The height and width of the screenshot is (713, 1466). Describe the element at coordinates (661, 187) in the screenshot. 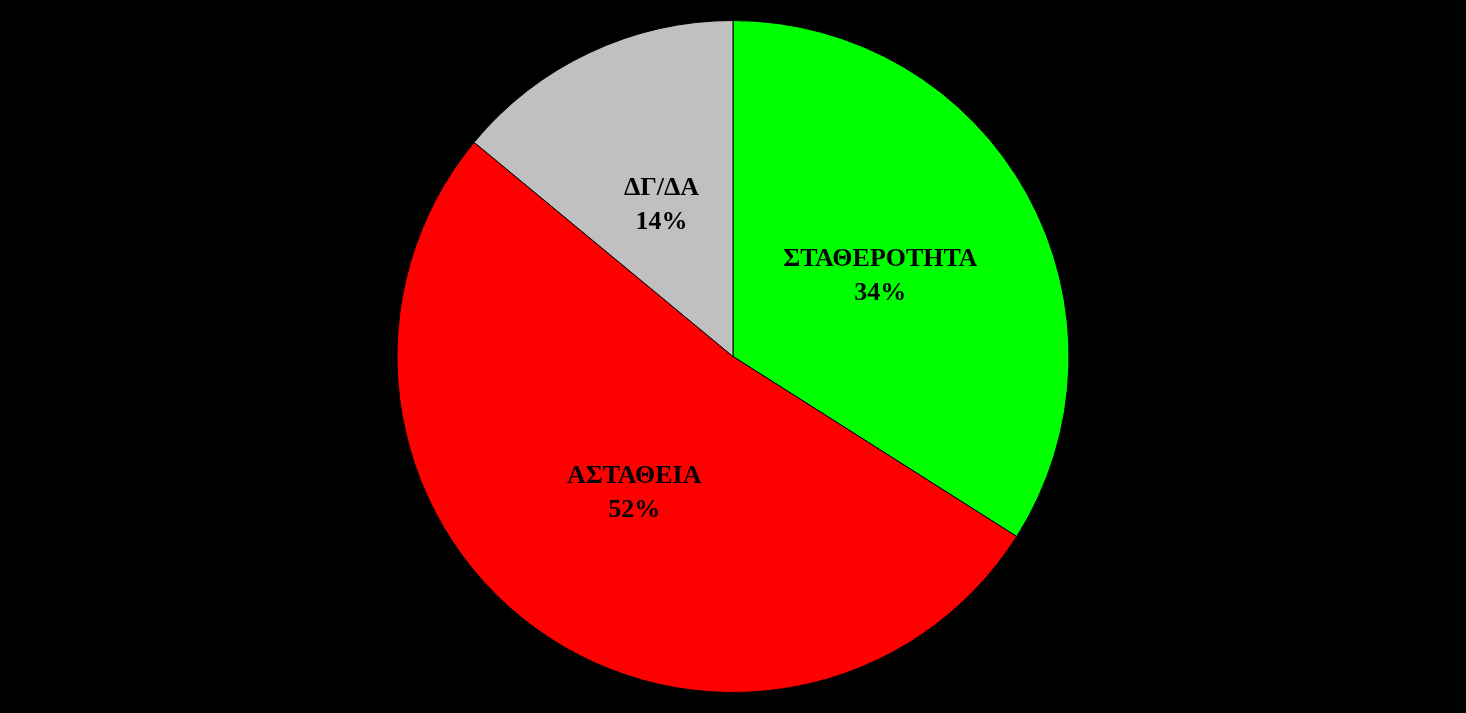

I see `slice-label: ΔΓ/ΔΑ` at that location.